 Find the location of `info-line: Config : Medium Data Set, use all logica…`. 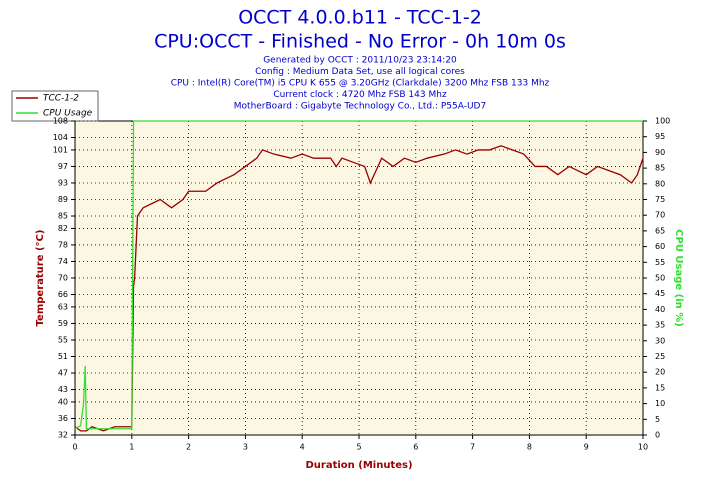

info-line: Config : Medium Data Set, use all logica… is located at coordinates (360, 72).